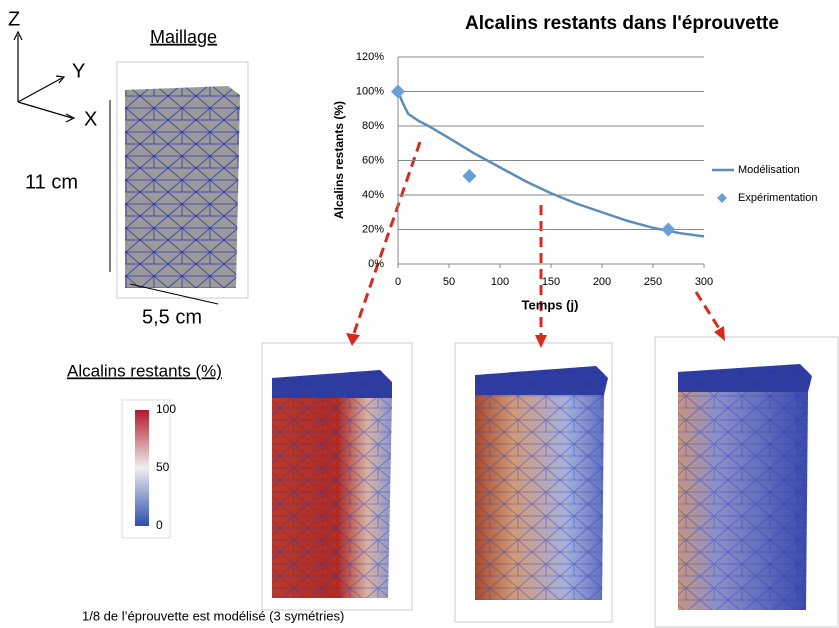  I want to click on dimension-label: 11 cm, so click(51, 182).